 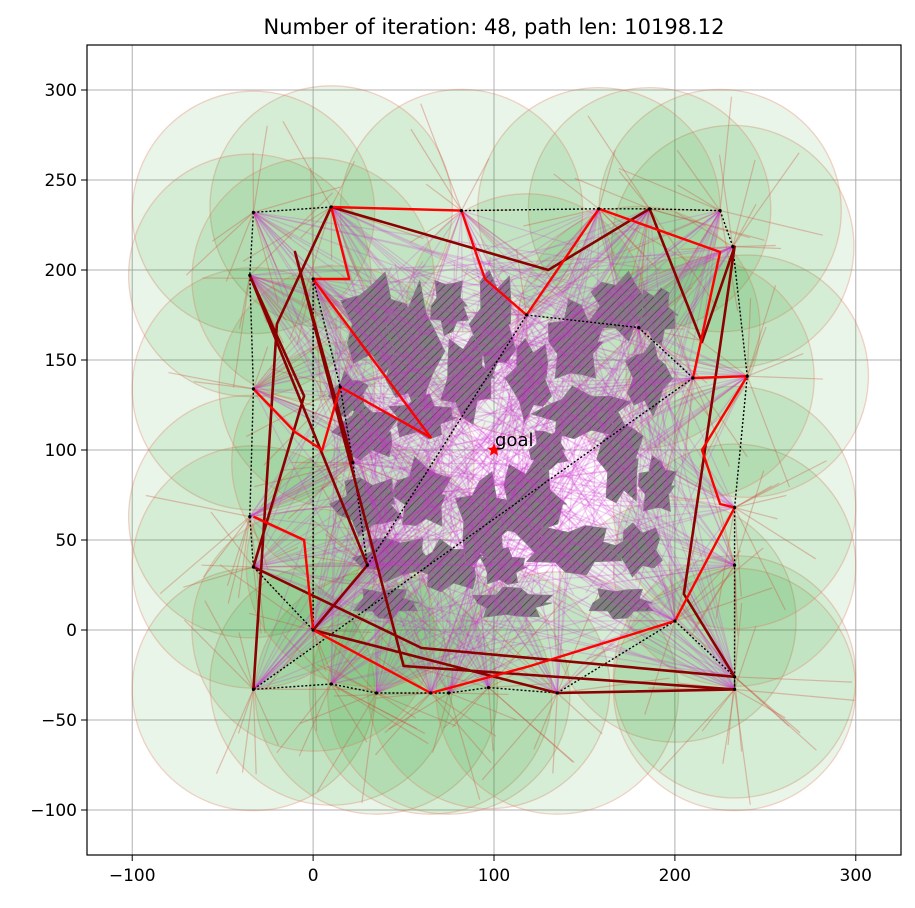 I want to click on y-tick-label: 150, so click(x=61, y=361).